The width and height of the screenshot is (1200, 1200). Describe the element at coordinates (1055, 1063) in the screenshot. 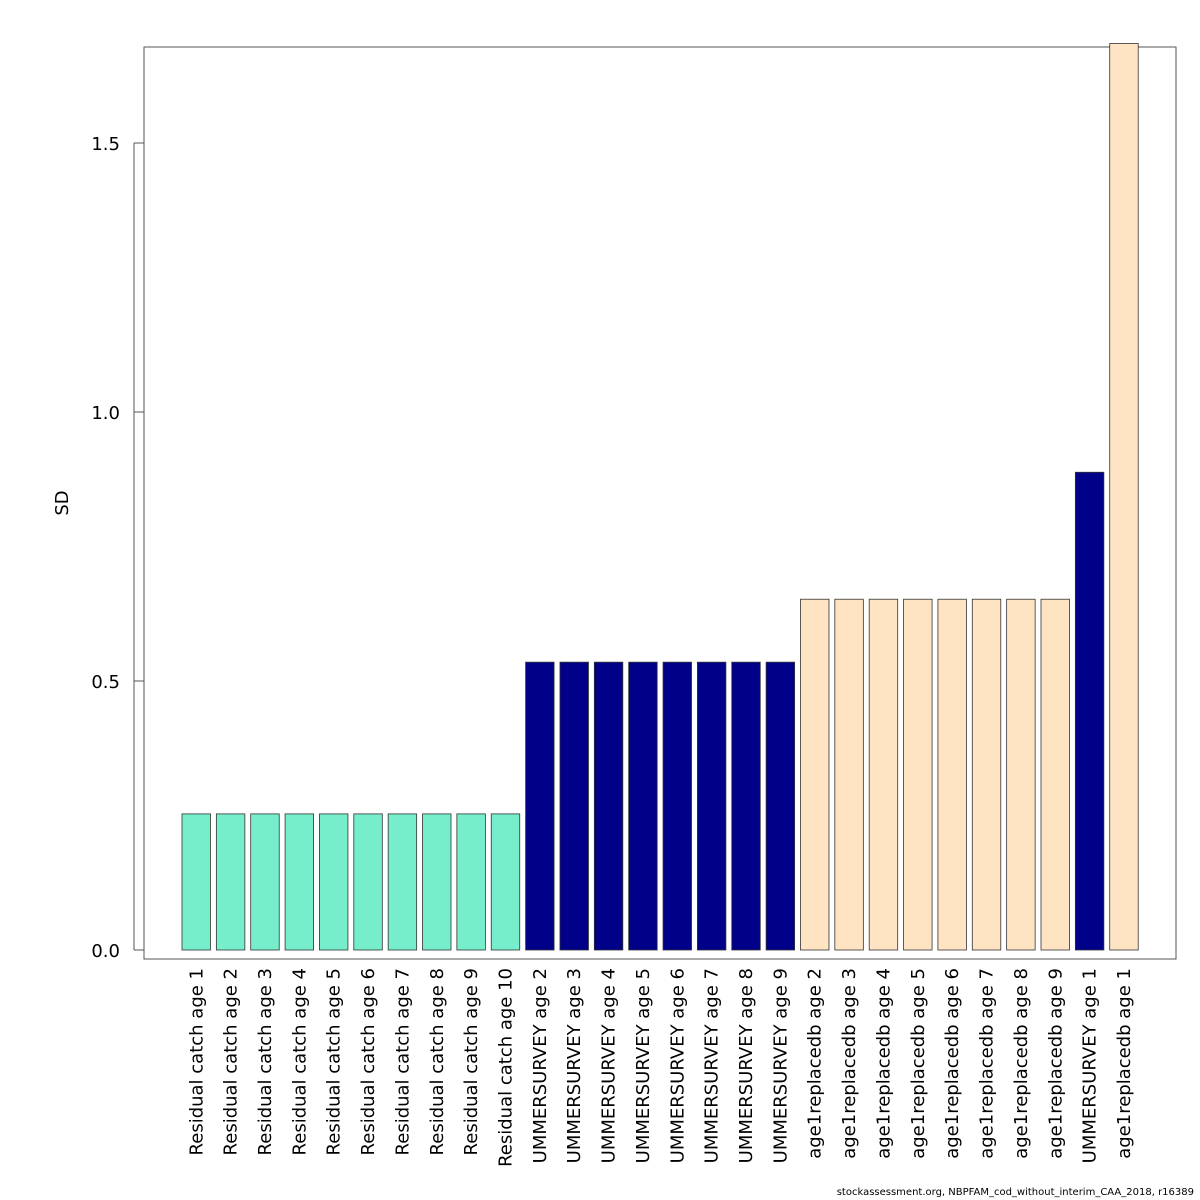

I see `x-tick-label: age1replacedb age 9` at that location.